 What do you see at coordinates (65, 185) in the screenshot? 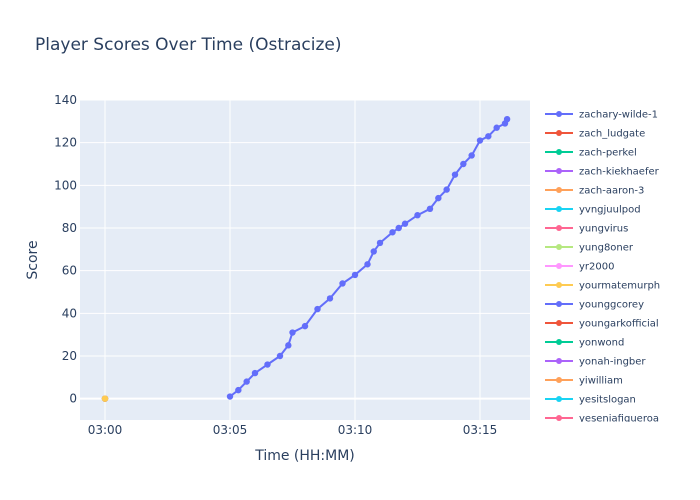
I see `y-tick-label: 100` at bounding box center [65, 185].